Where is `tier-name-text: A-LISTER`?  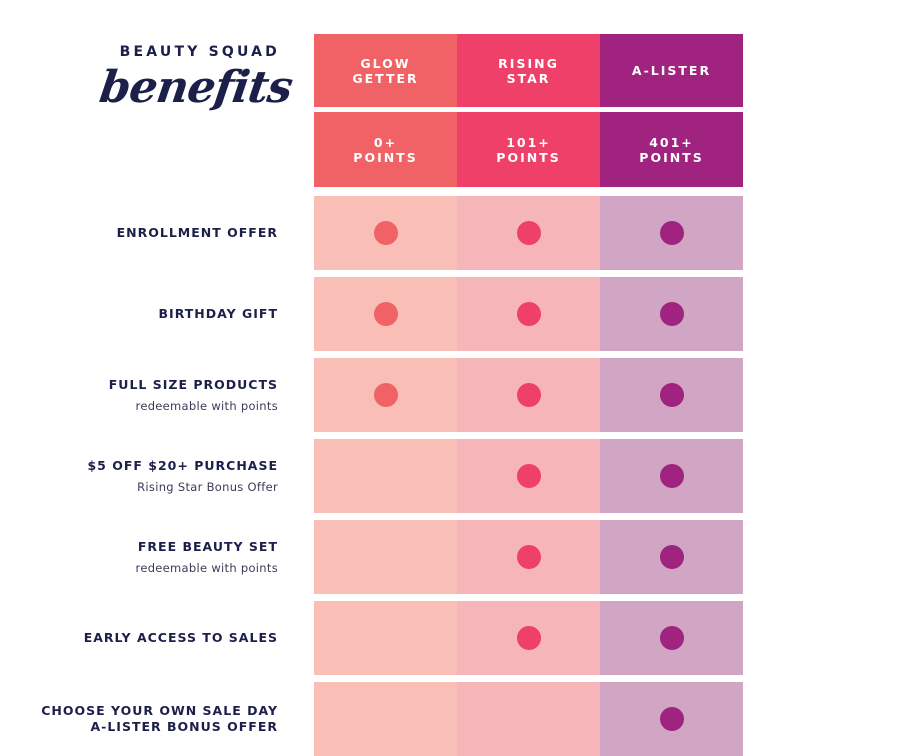 tier-name-text: A-LISTER is located at coordinates (671, 70).